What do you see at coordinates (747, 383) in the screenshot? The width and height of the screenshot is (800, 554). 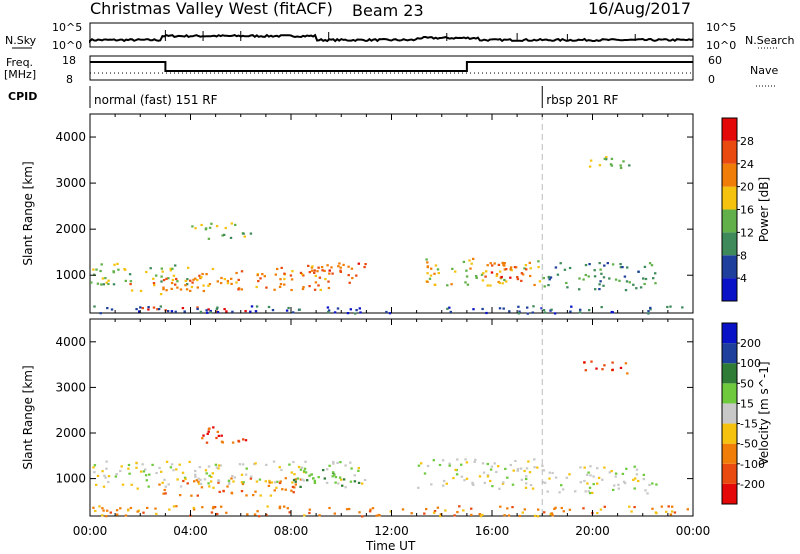 I see `colorbar-tick-label: 50` at bounding box center [747, 383].